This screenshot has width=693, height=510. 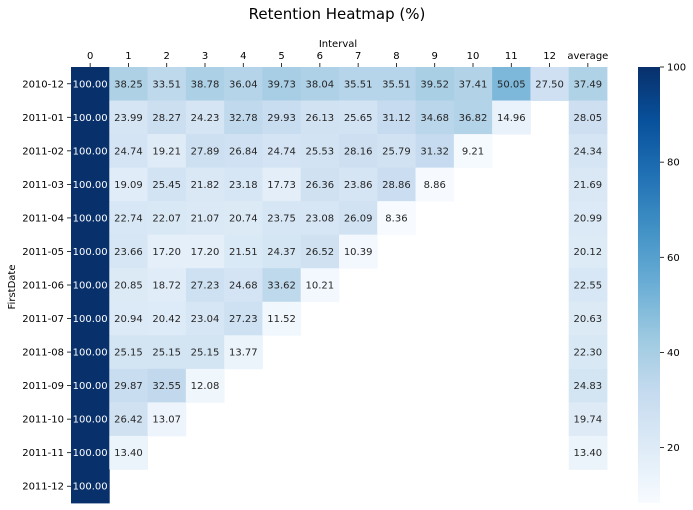 What do you see at coordinates (434, 151) in the screenshot?
I see `cell-value-label: 31.32` at bounding box center [434, 151].